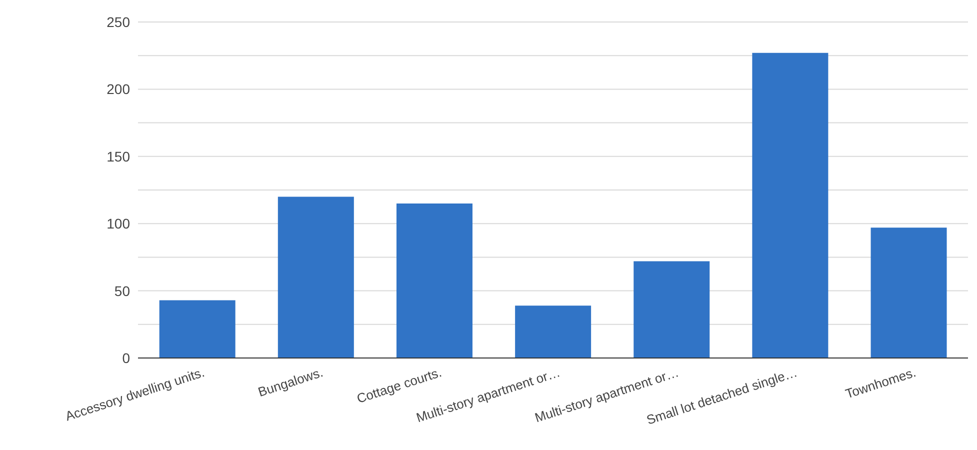 The width and height of the screenshot is (977, 450). I want to click on y-tick-label: 150, so click(118, 156).